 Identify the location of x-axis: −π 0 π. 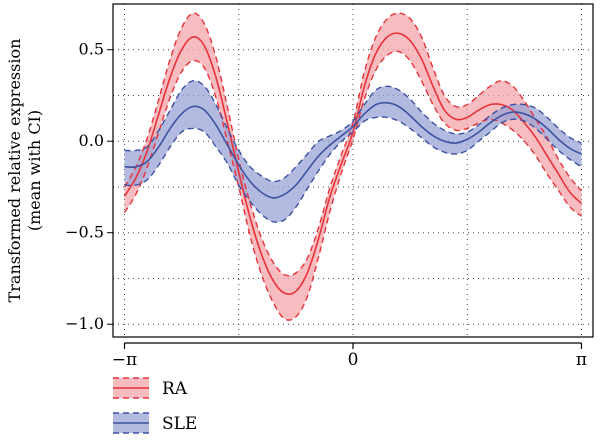
(349, 356).